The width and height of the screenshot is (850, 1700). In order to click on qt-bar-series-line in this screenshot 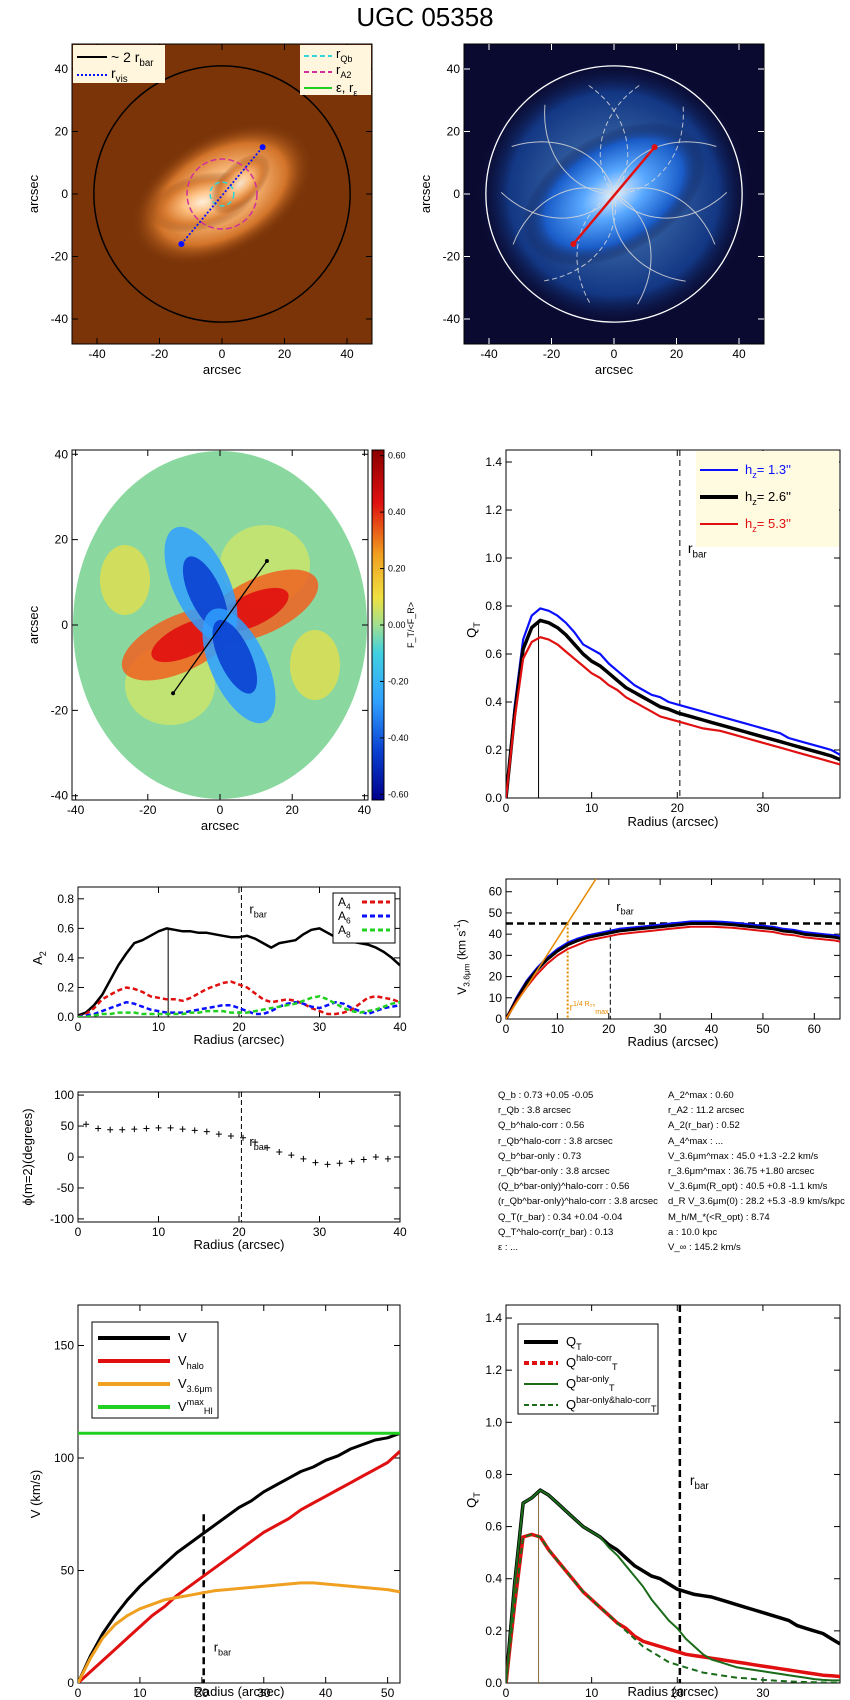, I will do `click(673, 1586)`.